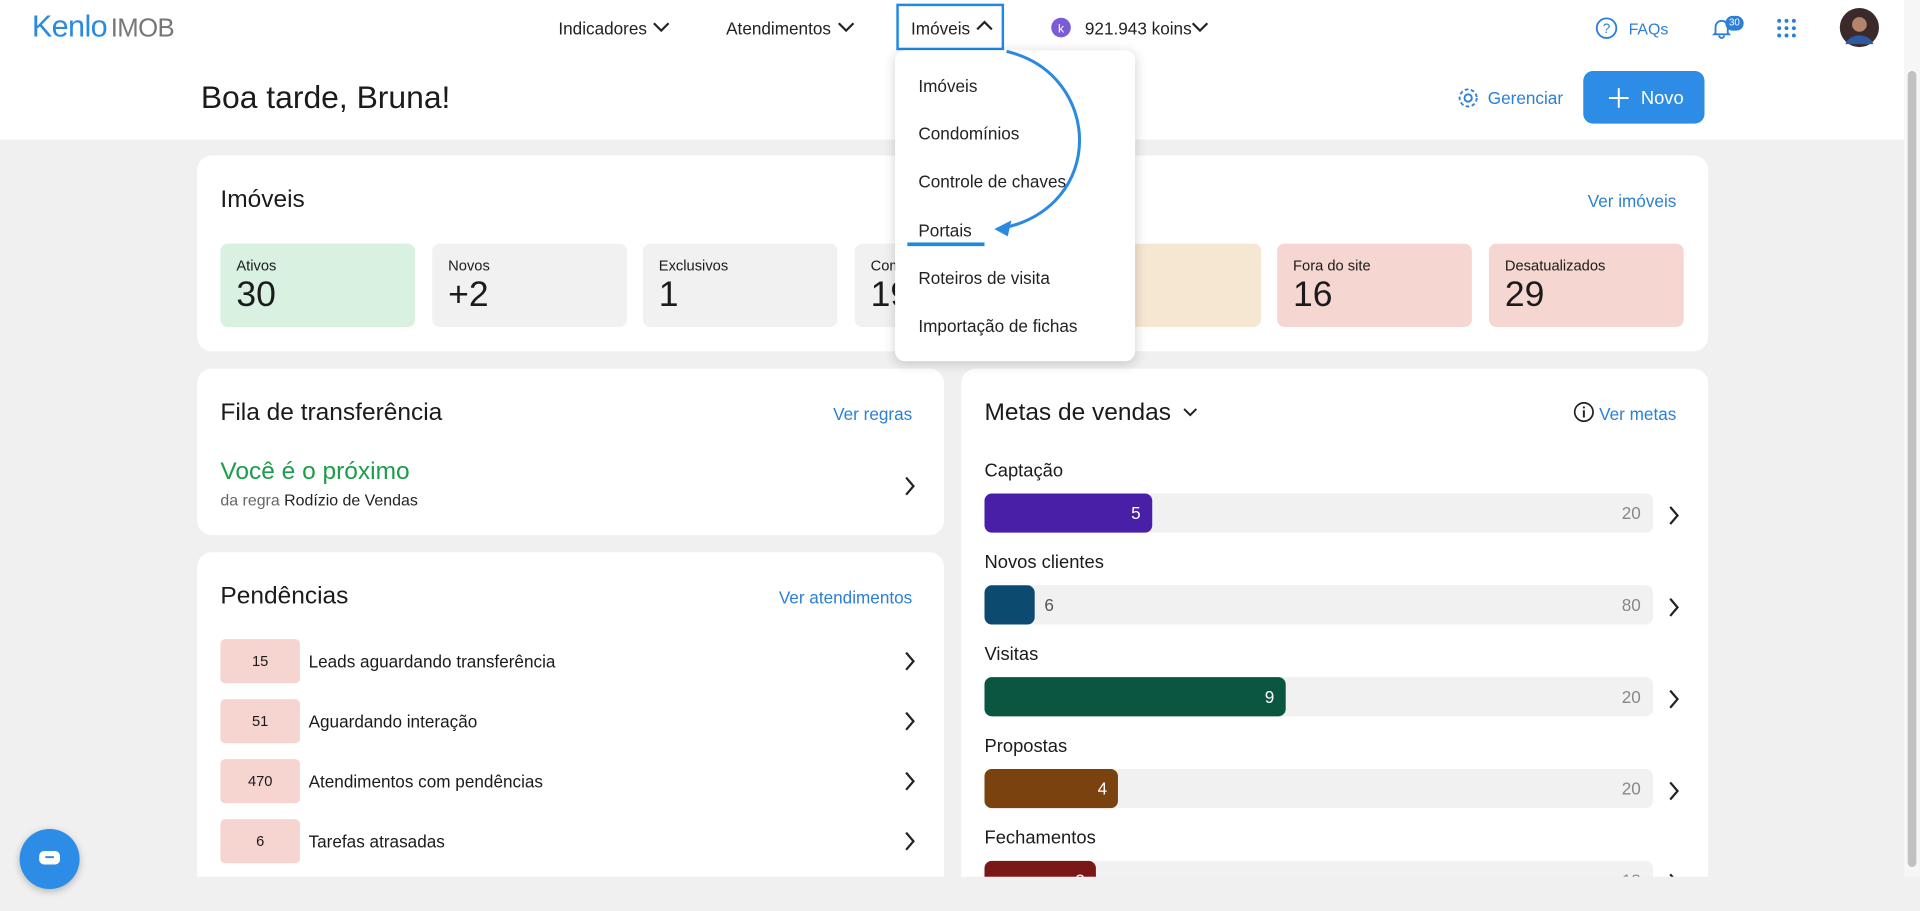 This screenshot has width=1920, height=911. What do you see at coordinates (1586, 285) in the screenshot?
I see `stat-box: Desatualizados 29` at bounding box center [1586, 285].